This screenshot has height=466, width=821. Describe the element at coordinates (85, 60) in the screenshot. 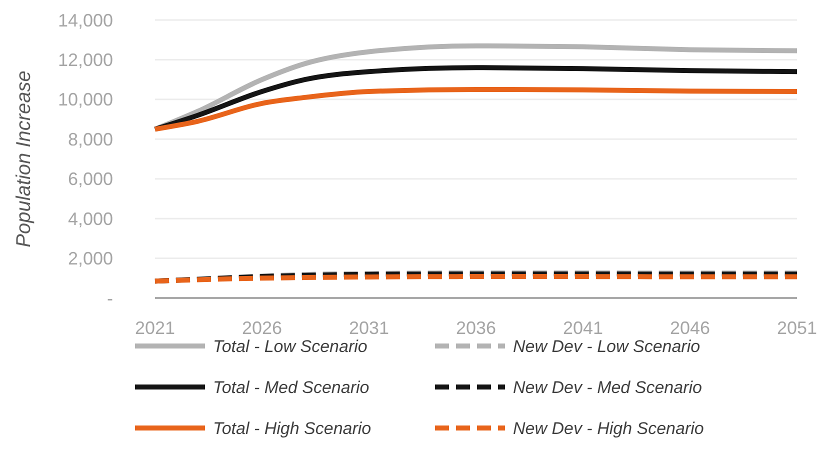

I see `y-tick-label: 12,000` at that location.